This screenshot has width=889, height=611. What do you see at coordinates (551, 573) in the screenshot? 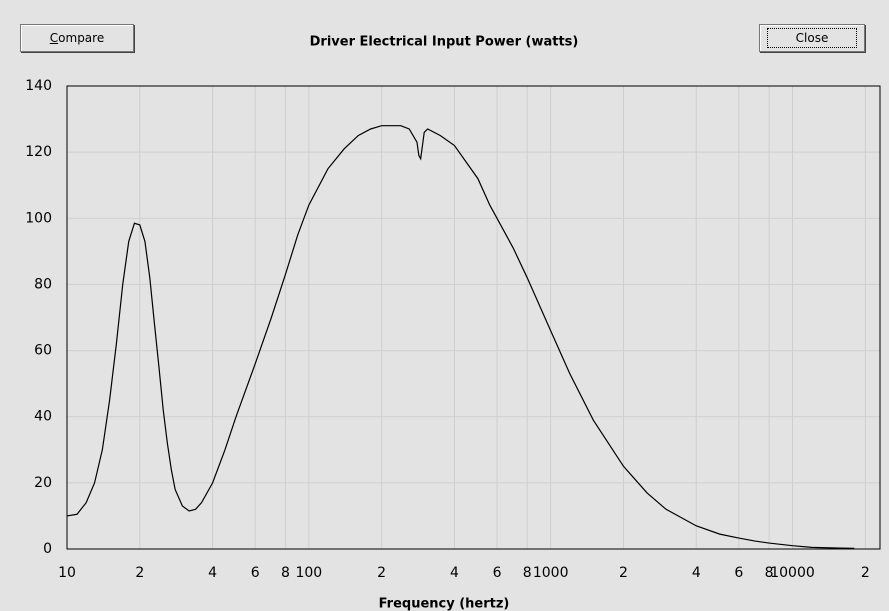
I see `x-tick-label: 1000` at bounding box center [551, 573].